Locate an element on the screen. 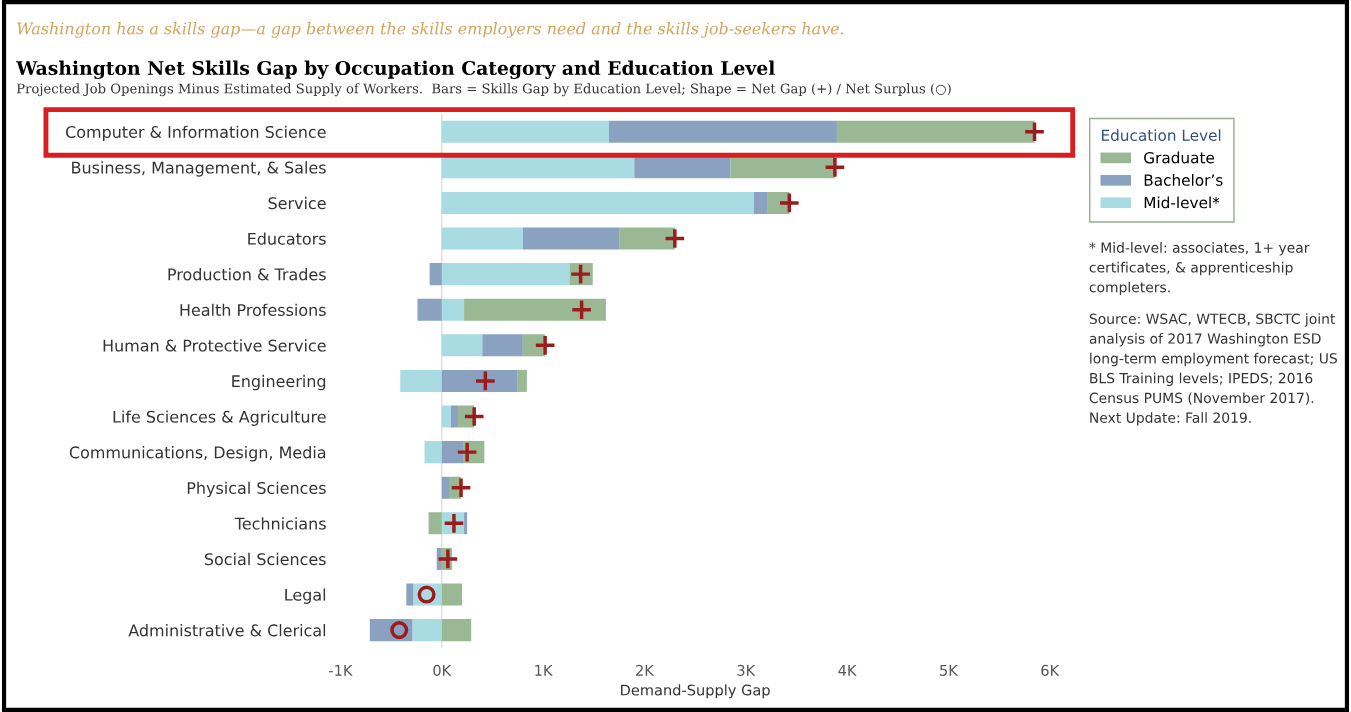  legend-label: Bachelor’s is located at coordinates (1183, 180).